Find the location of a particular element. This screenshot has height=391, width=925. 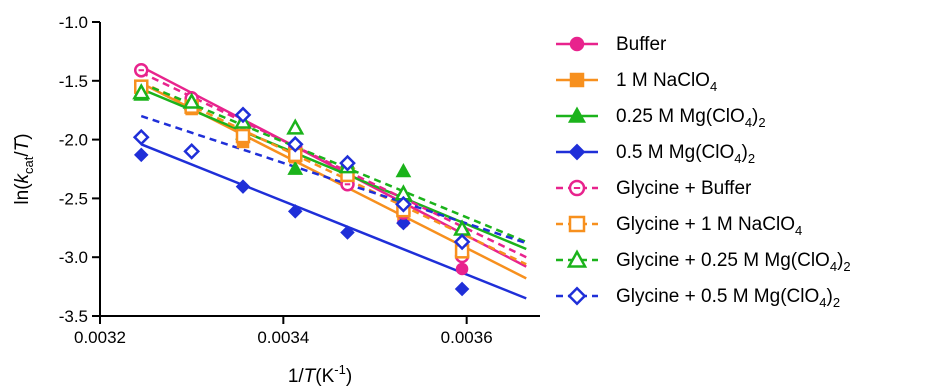

y-tick-label: -2.0 is located at coordinates (73, 140).